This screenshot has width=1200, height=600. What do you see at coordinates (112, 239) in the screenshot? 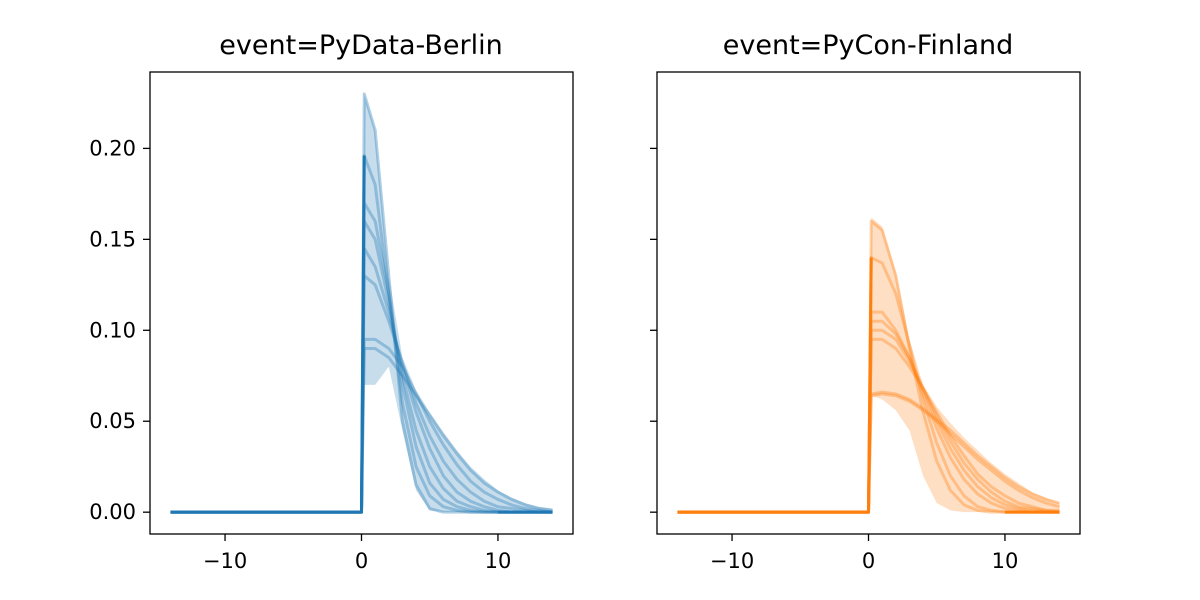
I see `y-tick-label: 0.15` at bounding box center [112, 239].